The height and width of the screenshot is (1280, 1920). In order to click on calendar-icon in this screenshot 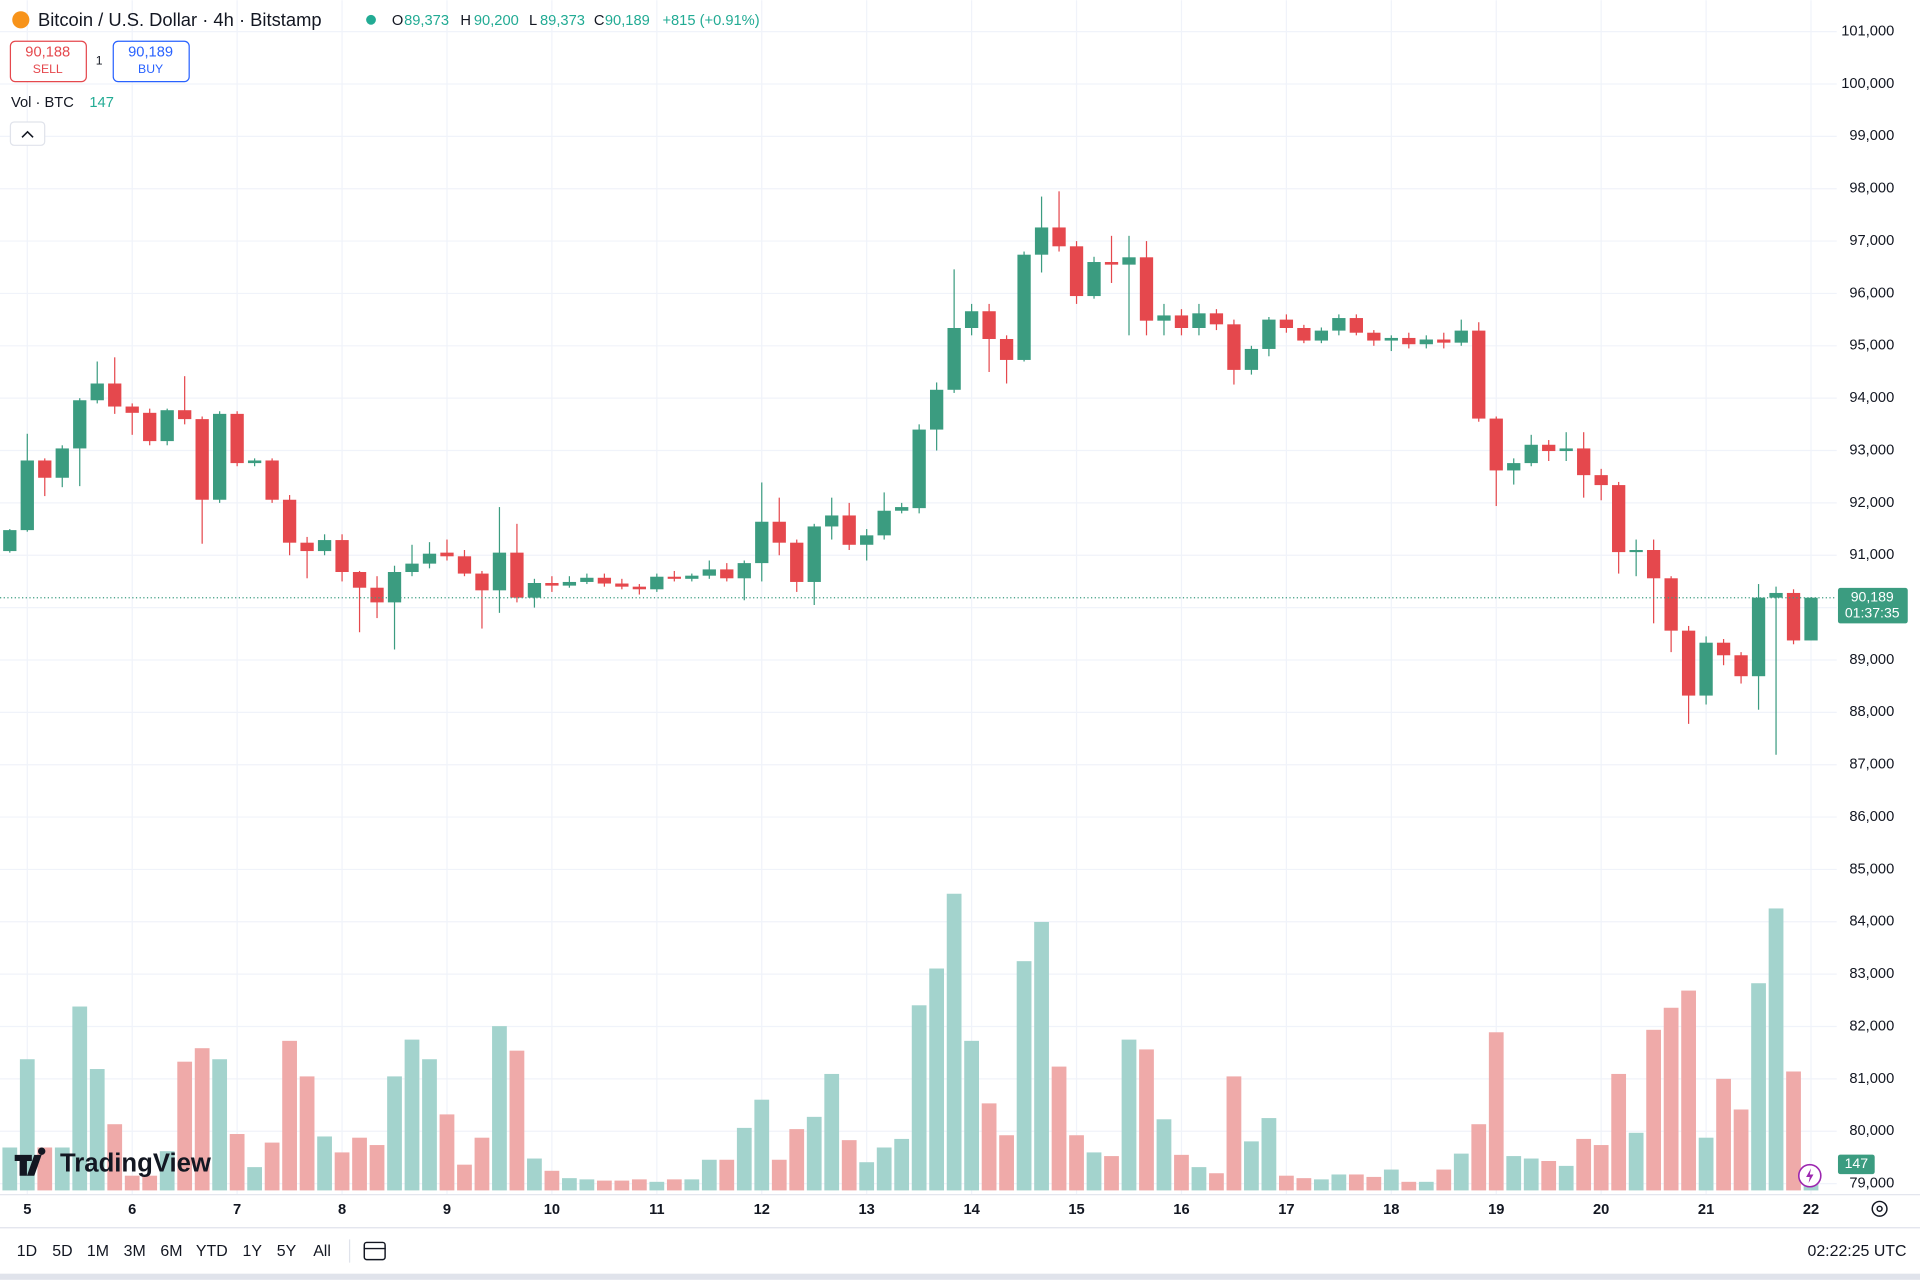, I will do `click(374, 1251)`.